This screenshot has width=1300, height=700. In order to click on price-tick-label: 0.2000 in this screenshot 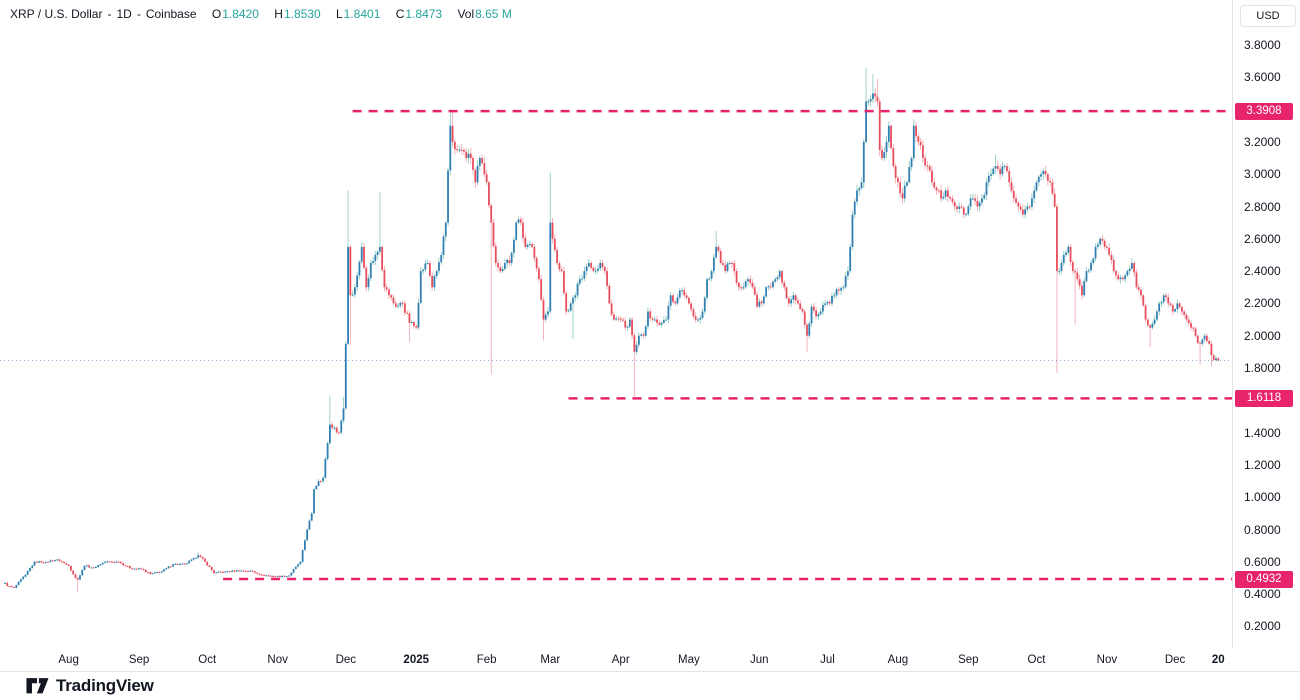, I will do `click(1262, 626)`.